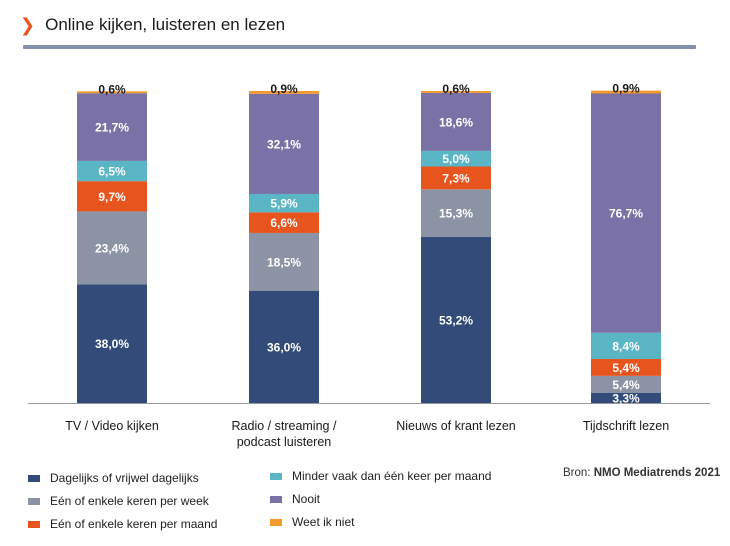 This screenshot has width=730, height=546. Describe the element at coordinates (28, 25) in the screenshot. I see `chevron-right-icon: ❯` at that location.